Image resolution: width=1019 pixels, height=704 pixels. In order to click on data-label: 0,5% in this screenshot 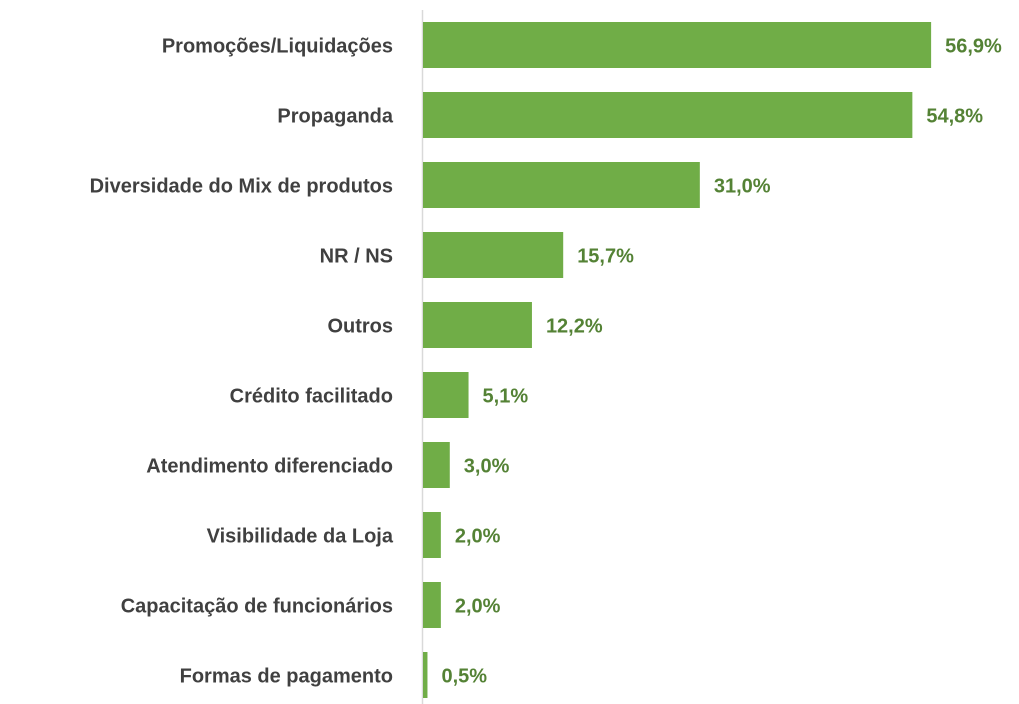, I will do `click(464, 676)`.